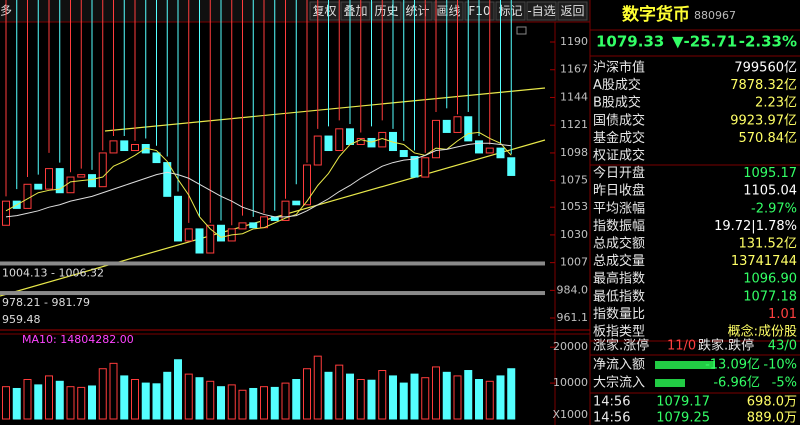 This screenshot has width=800, height=425. I want to click on flow-bar, so click(685, 365).